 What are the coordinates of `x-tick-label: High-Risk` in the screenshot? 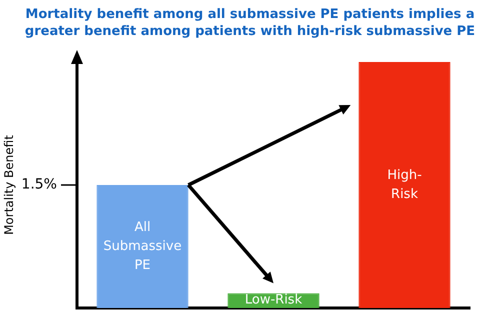 It's located at (404, 185).